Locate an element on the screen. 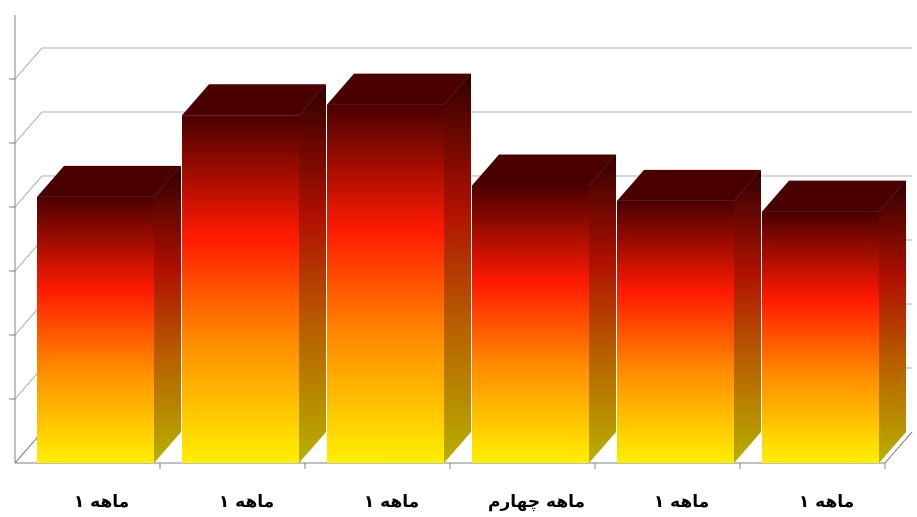  x-axis-labels: ماهه ۱ ماهه ۱ ماهه ۱ ماهه چهارم ماهه ۱ ماهه ۱ is located at coordinates (464, 502).